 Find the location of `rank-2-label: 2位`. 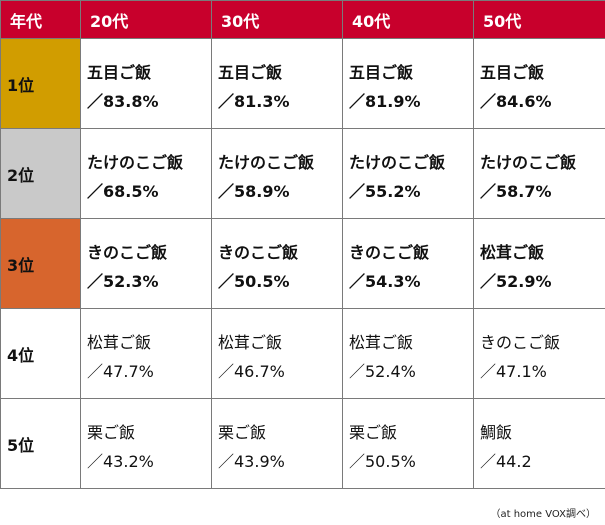

rank-2-label: 2位 is located at coordinates (40, 173).